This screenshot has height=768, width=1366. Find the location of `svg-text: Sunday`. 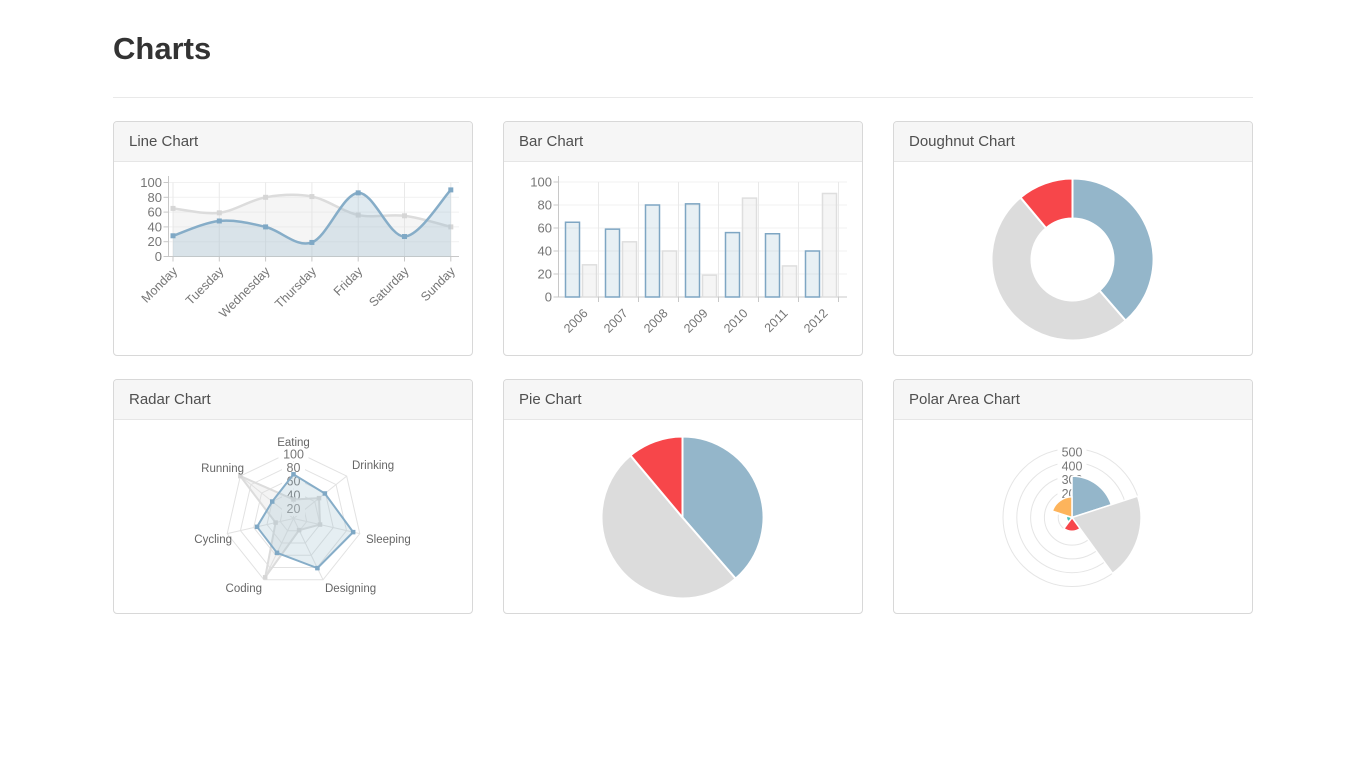

svg-text: Sunday is located at coordinates (438, 284).